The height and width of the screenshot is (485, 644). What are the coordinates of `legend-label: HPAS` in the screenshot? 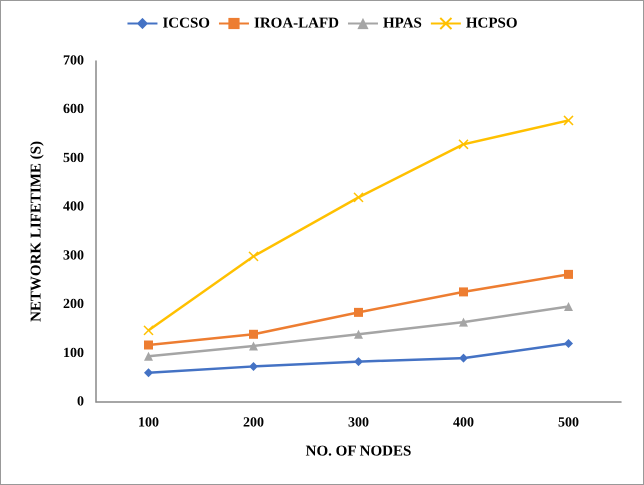 It's located at (402, 24).